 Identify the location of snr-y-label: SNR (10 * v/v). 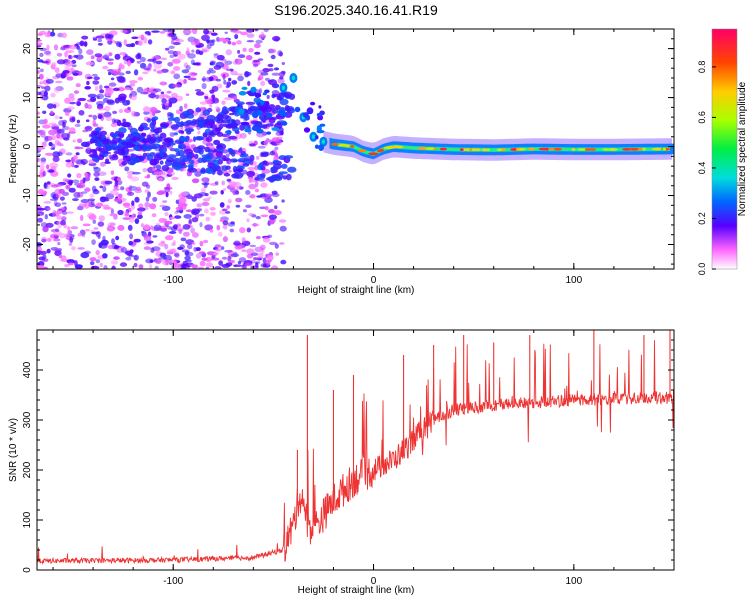
(13, 450).